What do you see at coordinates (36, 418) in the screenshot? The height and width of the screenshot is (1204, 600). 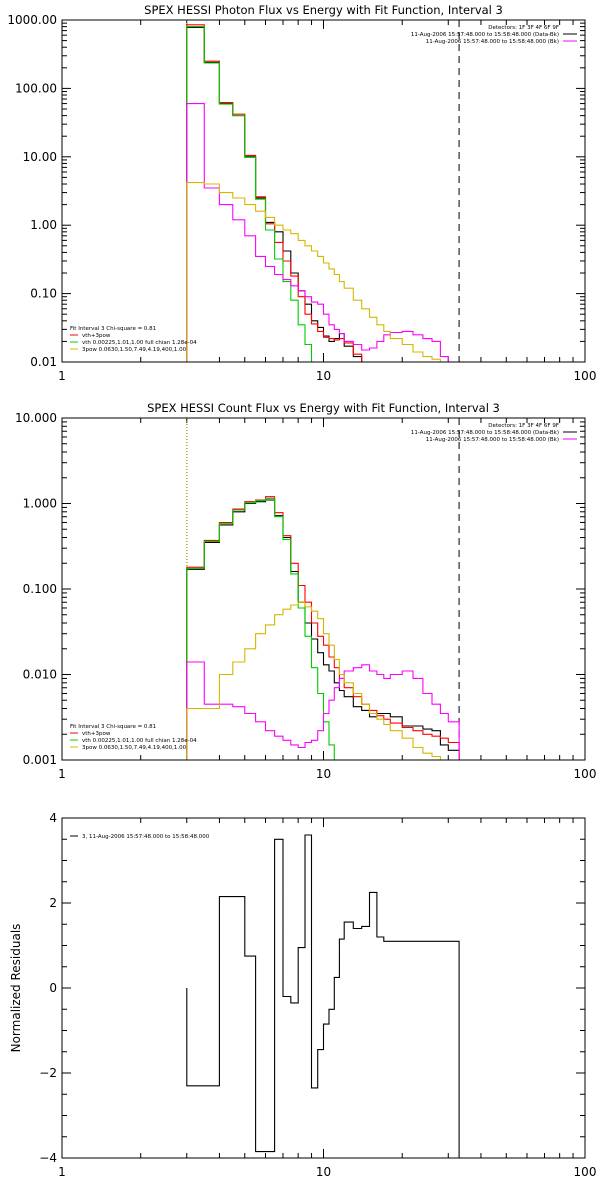 I see `y-tick-label: 10.000` at bounding box center [36, 418].